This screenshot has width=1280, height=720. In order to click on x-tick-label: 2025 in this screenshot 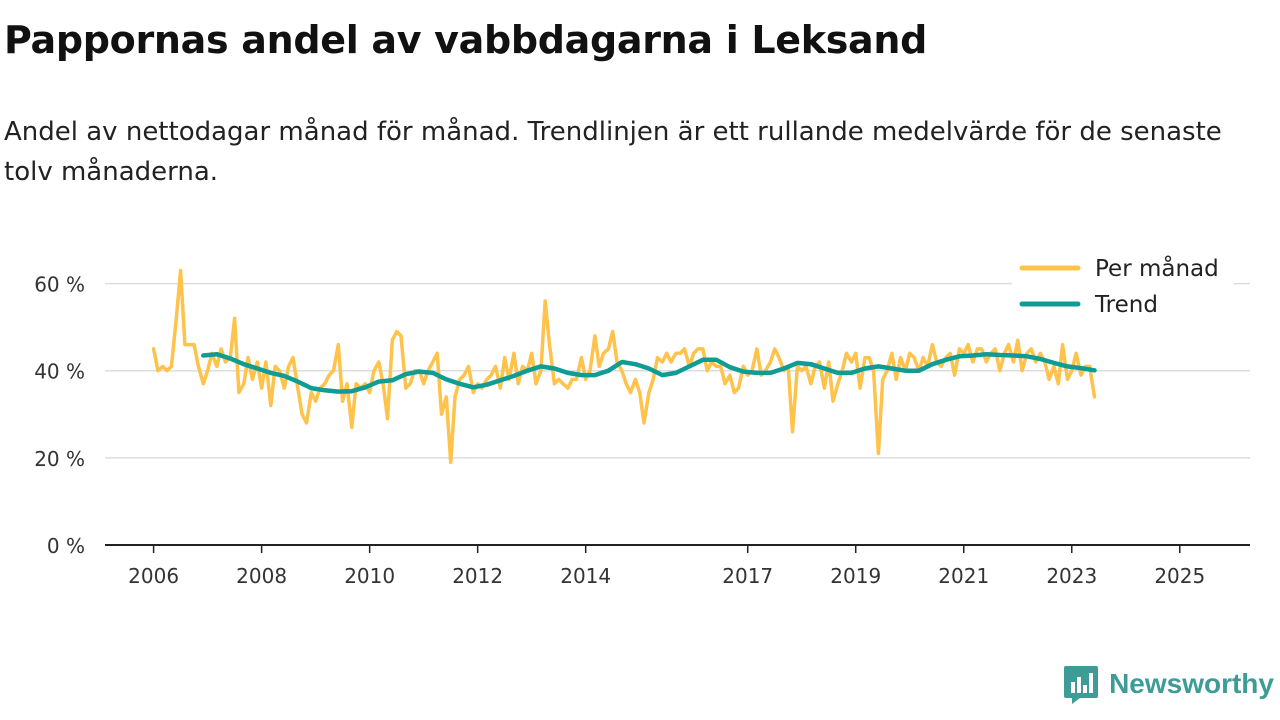, I will do `click(1179, 576)`.